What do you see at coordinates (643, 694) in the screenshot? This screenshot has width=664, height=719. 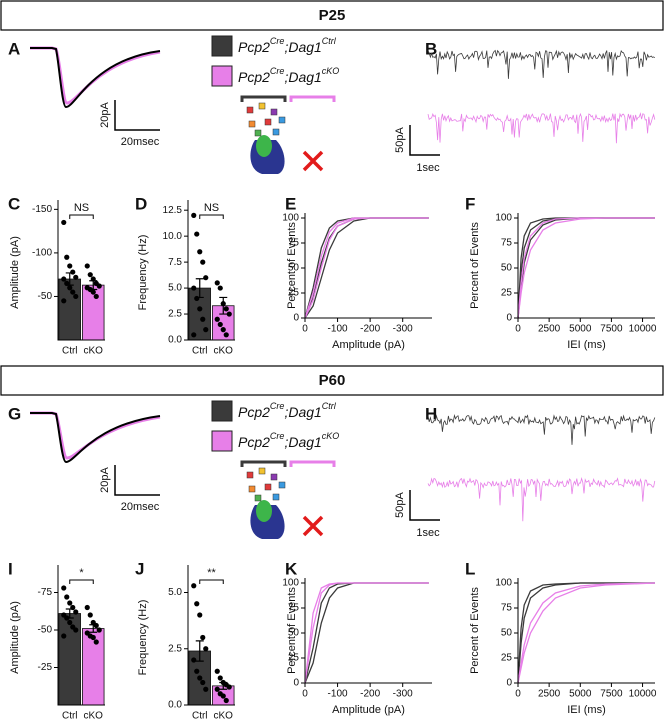 I see `x-tick-label: 10000` at bounding box center [643, 694].